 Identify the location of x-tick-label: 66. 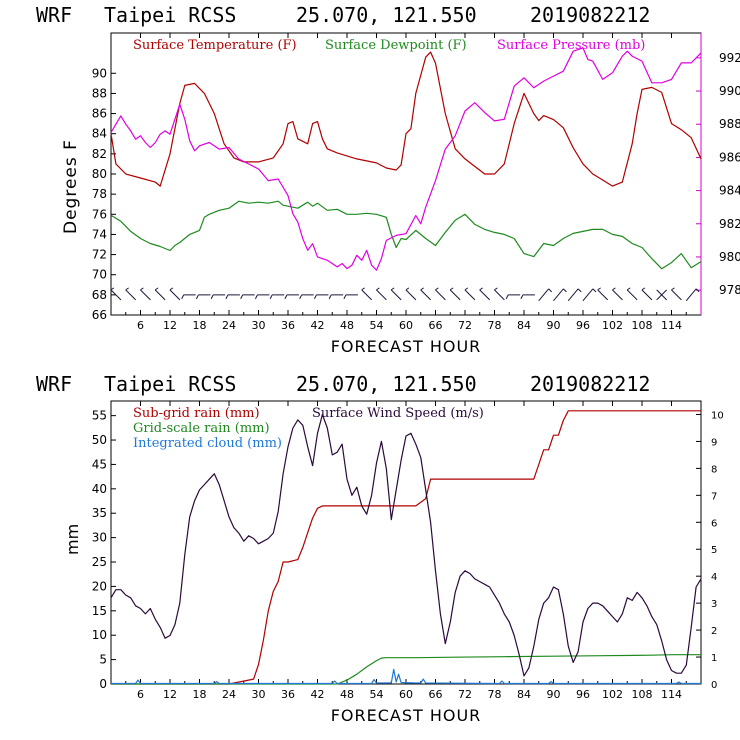
(436, 325).